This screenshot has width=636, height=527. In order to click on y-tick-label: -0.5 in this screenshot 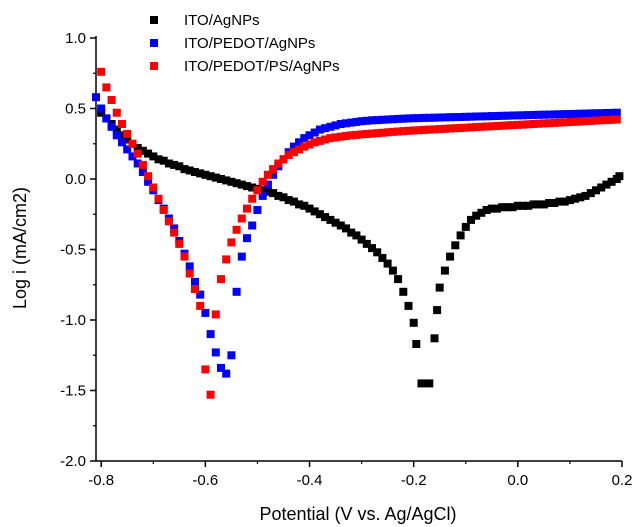, I will do `click(73, 250)`.